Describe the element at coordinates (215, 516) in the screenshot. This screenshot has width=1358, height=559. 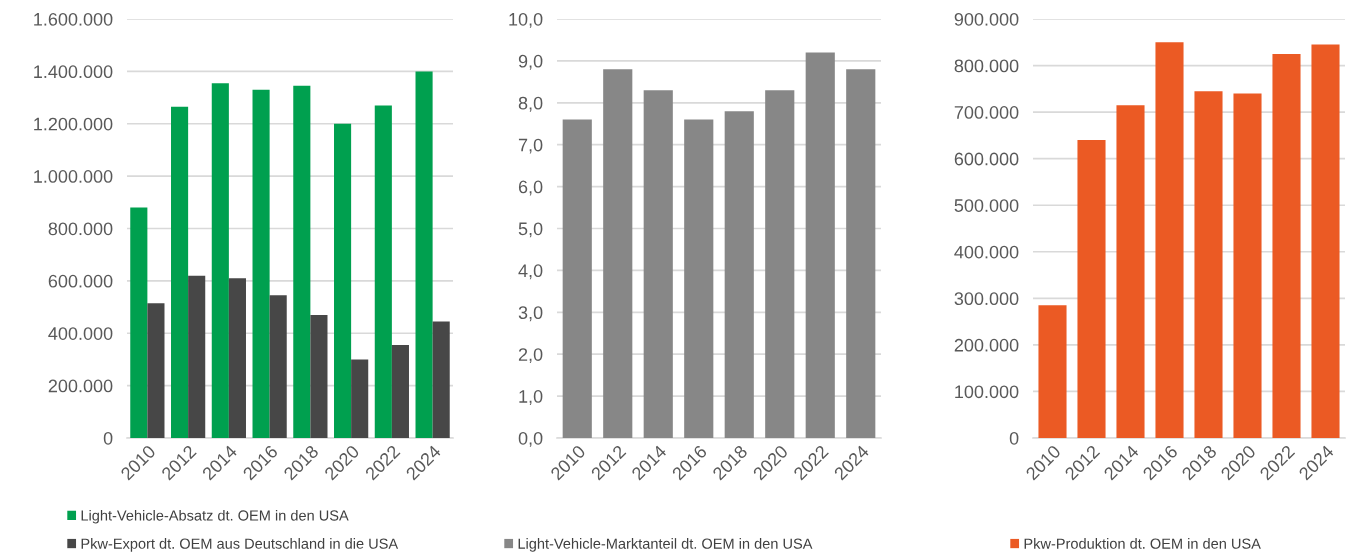
I see `legend-label: Light-Vehicle-Absatz dt. OEM in den USA` at that location.